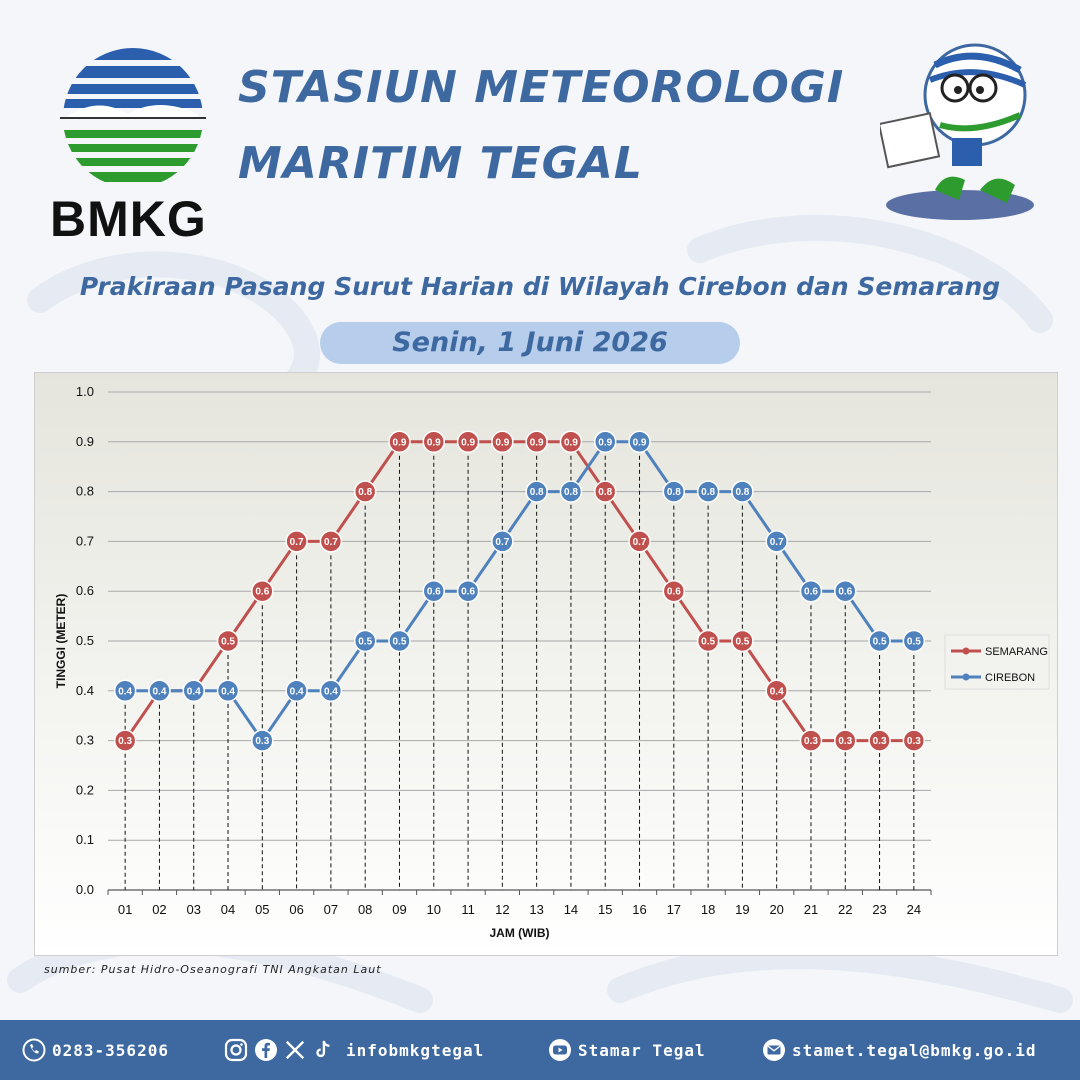 Image resolution: width=1080 pixels, height=1080 pixels. I want to click on email-contact: stamet.tegal@bmkg.go.id, so click(899, 1050).